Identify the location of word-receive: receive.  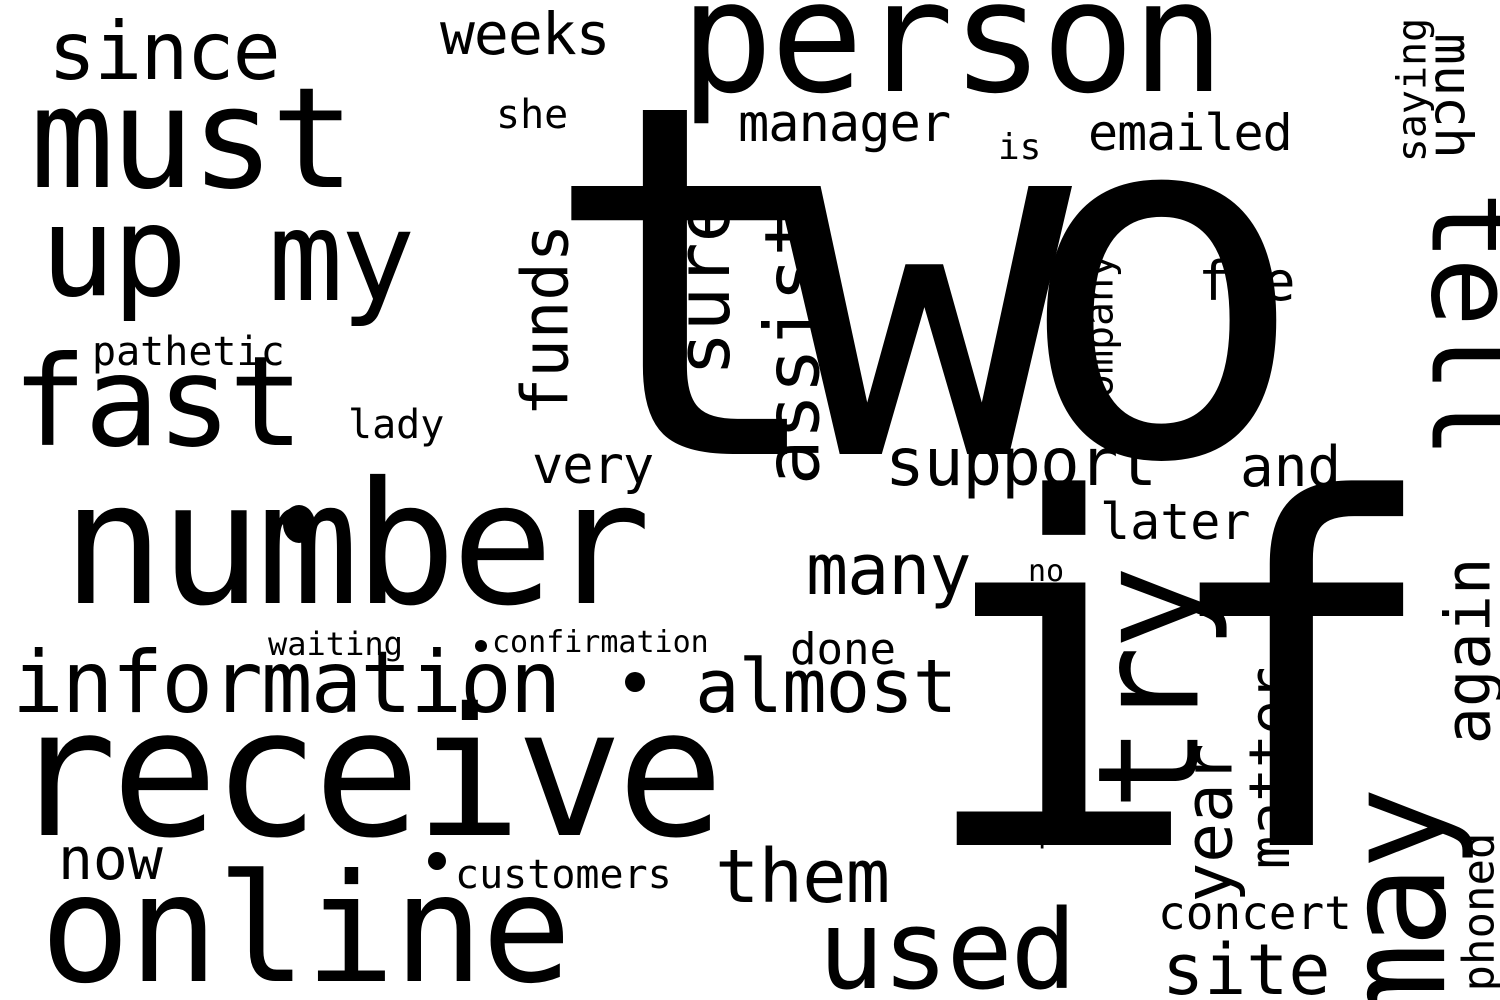
(367, 773).